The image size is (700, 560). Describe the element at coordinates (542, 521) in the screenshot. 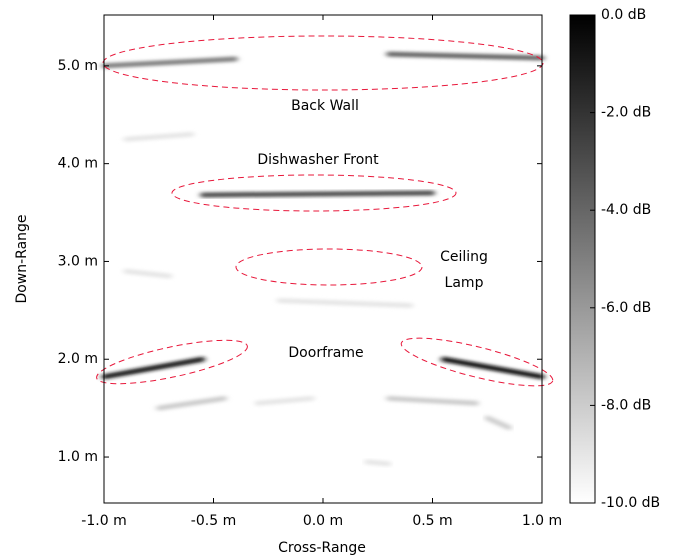

I see `x-tick-label: 1.0 m` at that location.